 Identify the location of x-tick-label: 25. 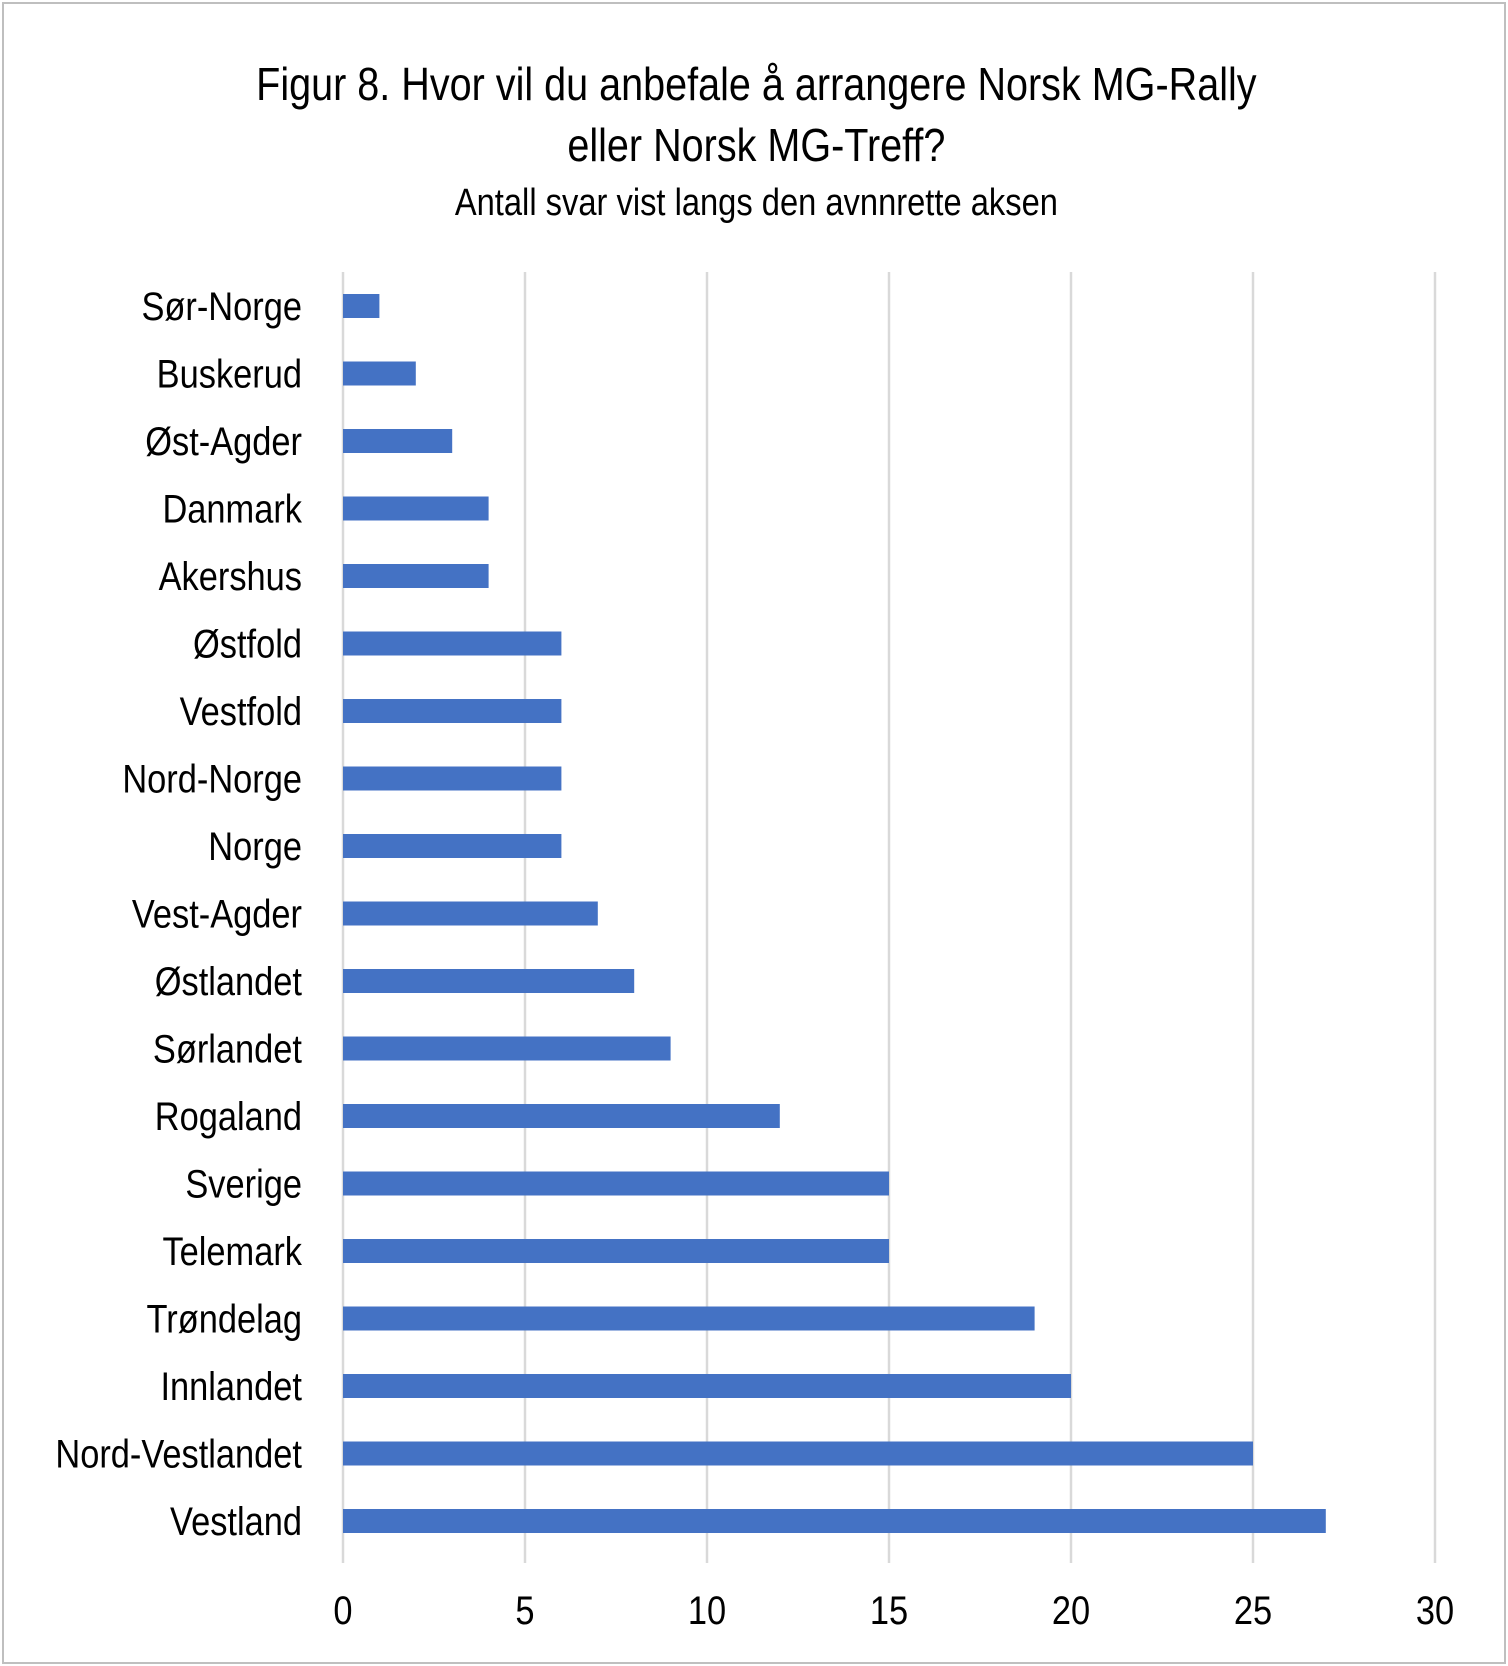
(1253, 1610).